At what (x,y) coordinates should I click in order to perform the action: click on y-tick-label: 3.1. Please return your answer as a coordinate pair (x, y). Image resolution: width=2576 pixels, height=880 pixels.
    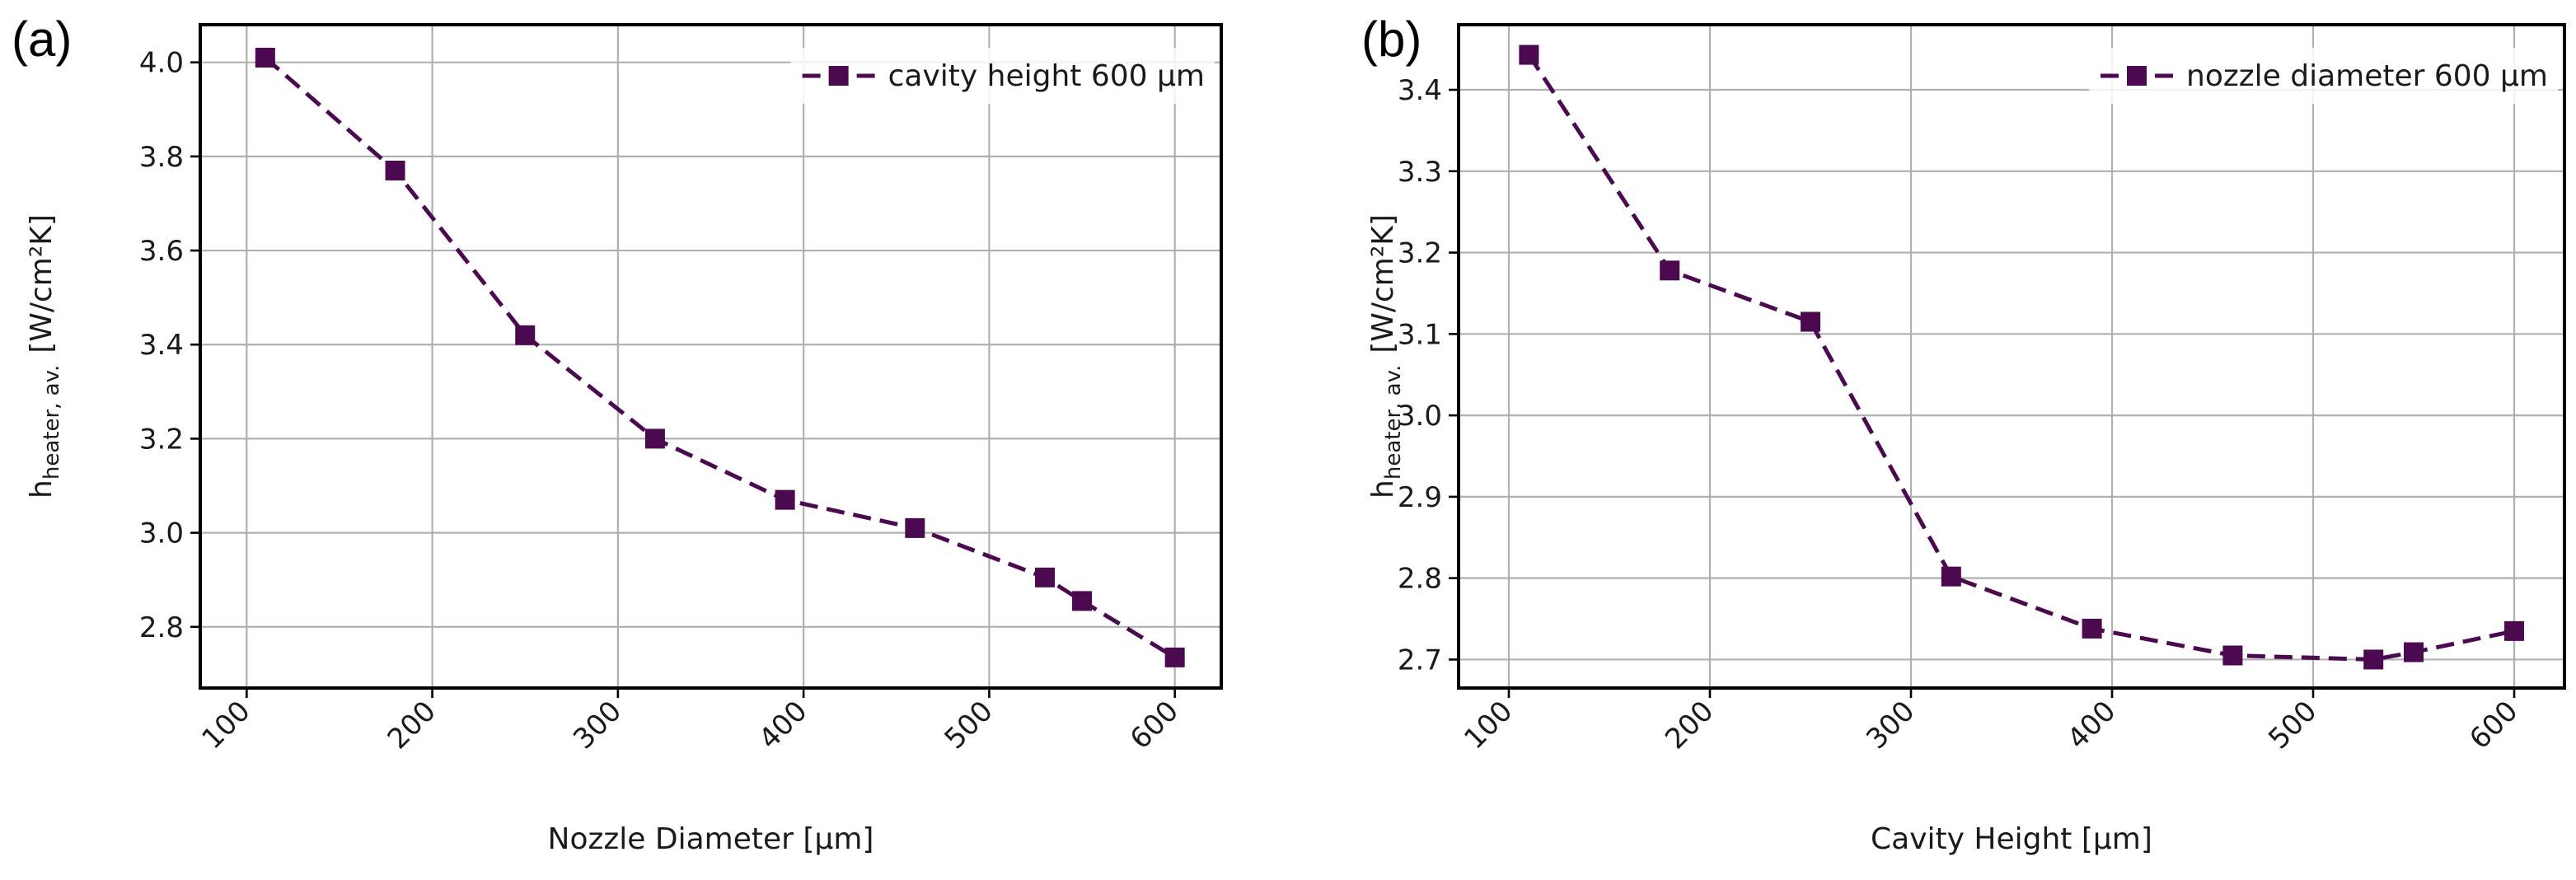
    Looking at the image, I should click on (1420, 334).